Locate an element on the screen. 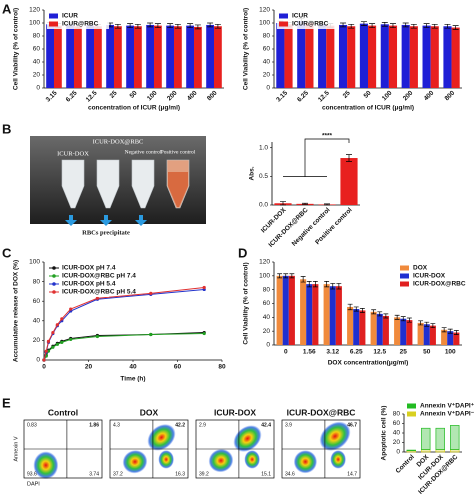 The width and height of the screenshot is (474, 499). quadrant-value: 39.2 is located at coordinates (204, 474).